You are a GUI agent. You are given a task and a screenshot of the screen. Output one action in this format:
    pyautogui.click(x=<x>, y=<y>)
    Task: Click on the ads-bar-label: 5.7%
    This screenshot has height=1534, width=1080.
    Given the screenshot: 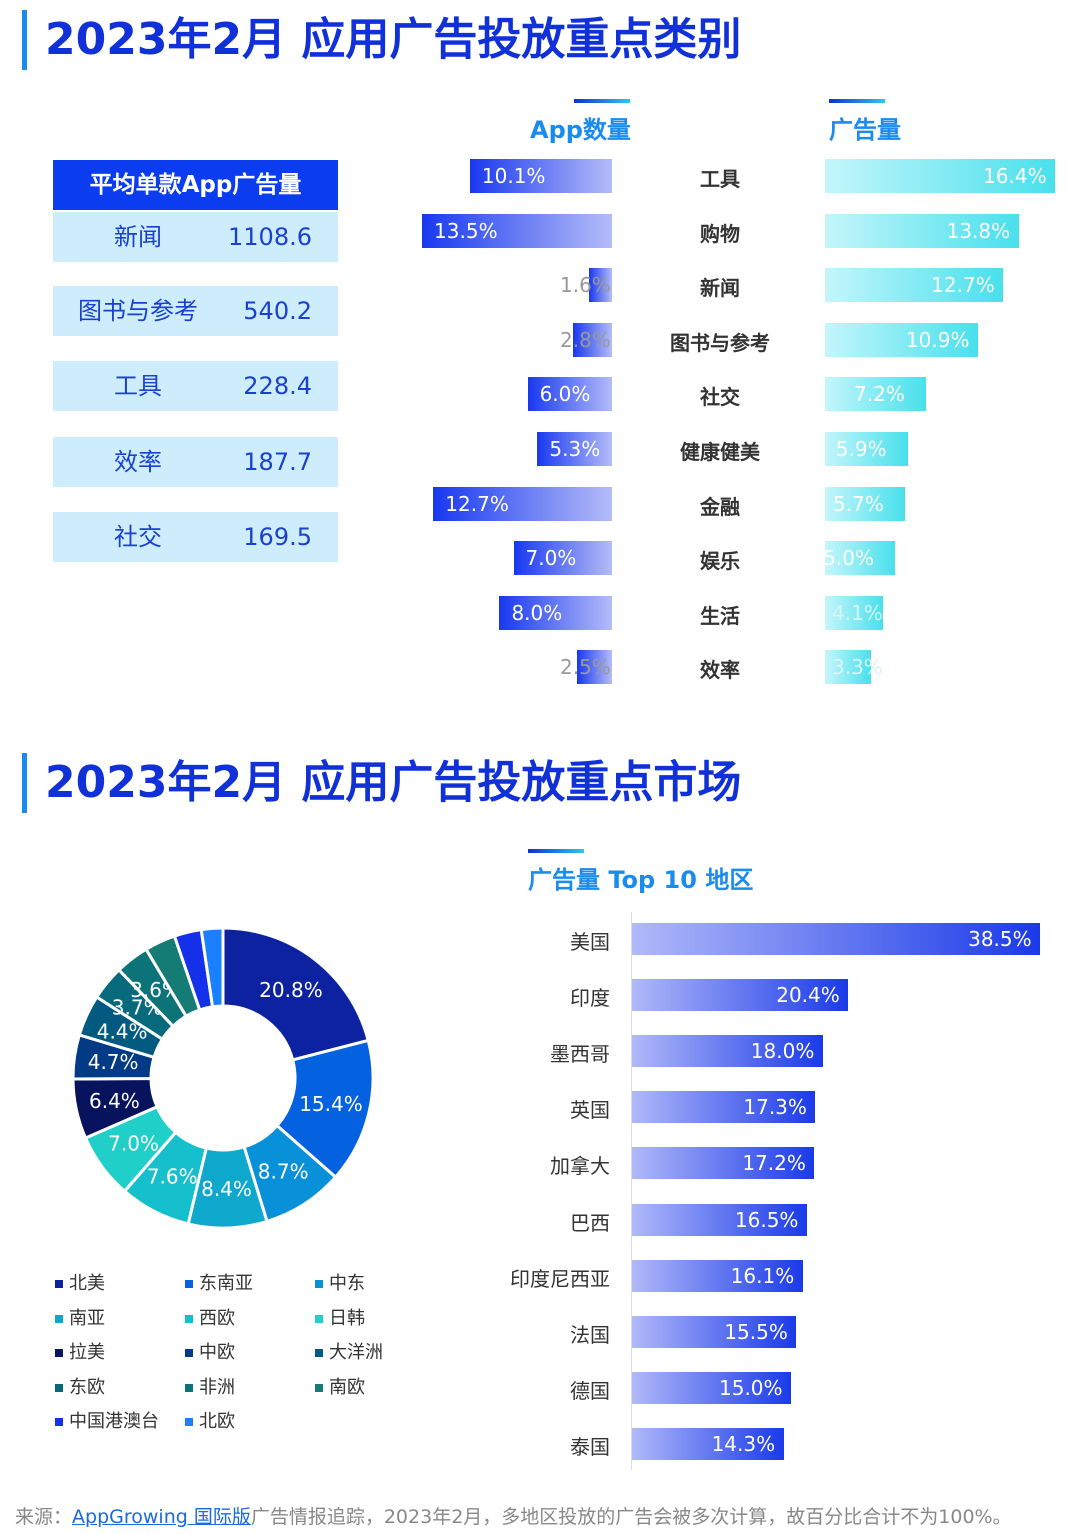 What is the action you would take?
    pyautogui.click(x=858, y=503)
    